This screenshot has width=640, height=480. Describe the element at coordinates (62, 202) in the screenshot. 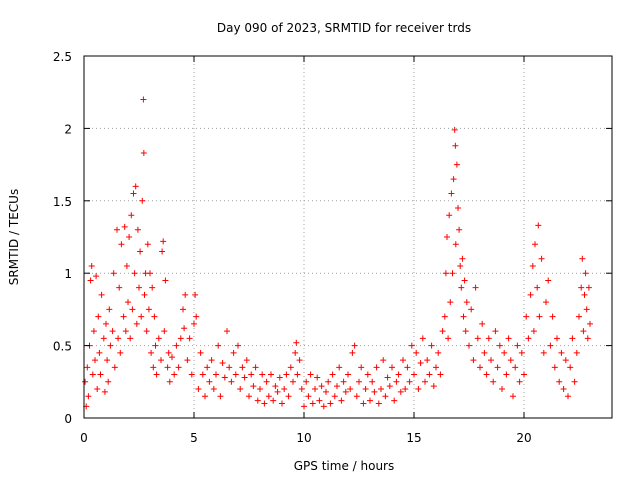

I see `y-tick-label: 1.5` at that location.